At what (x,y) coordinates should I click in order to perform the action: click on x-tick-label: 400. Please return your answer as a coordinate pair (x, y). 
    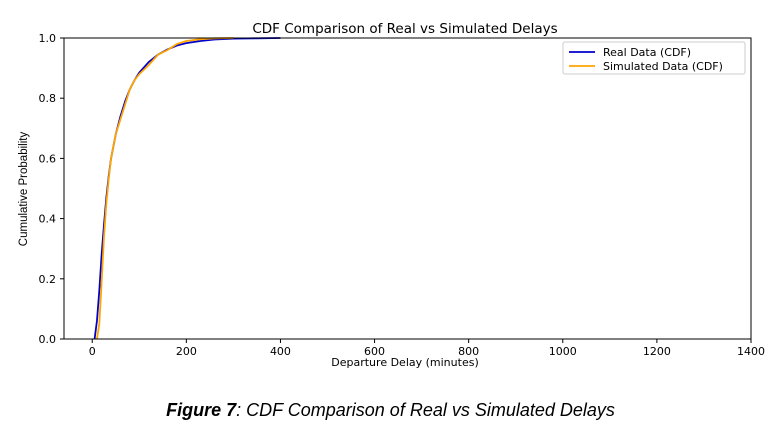
    Looking at the image, I should click on (280, 351).